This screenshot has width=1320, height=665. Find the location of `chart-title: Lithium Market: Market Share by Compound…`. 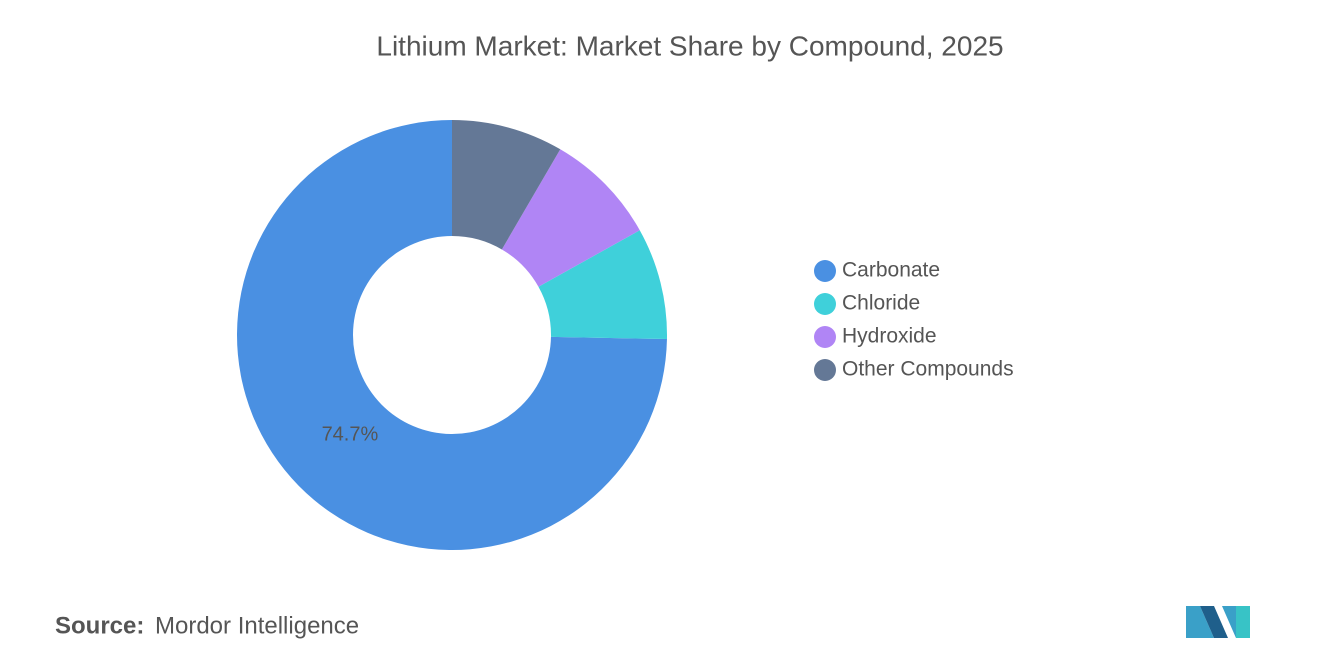

chart-title: Lithium Market: Market Share by Compound… is located at coordinates (689, 45).